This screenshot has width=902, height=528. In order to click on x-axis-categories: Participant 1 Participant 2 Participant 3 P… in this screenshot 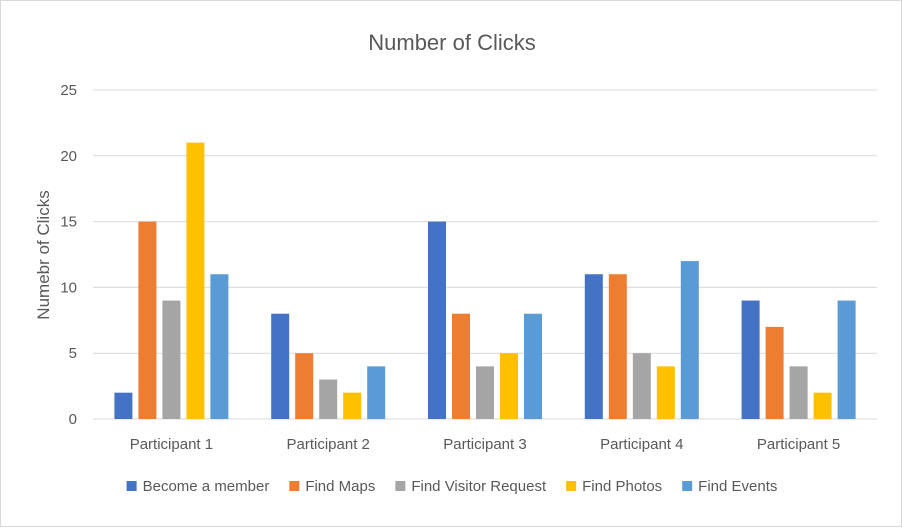, I will do `click(485, 444)`.